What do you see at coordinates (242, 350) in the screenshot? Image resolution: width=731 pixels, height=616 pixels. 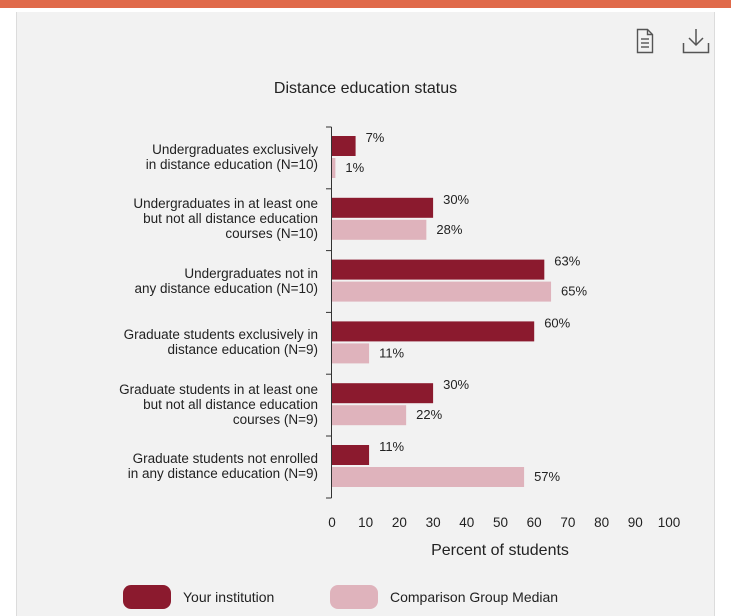 I see `category-label-line: distance education (N=9)` at bounding box center [242, 350].